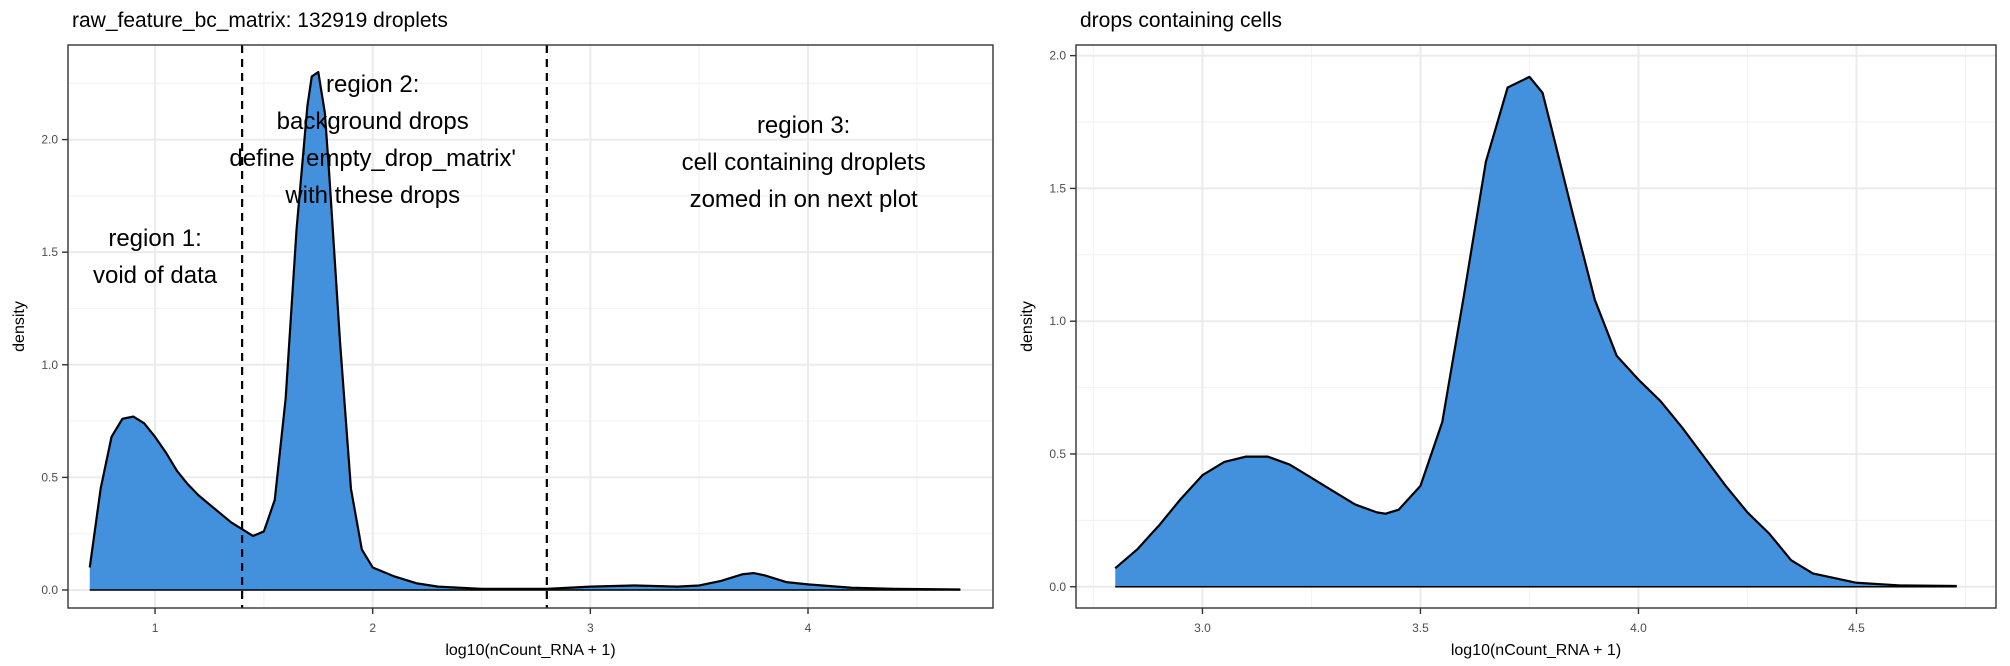 The image size is (2010, 666). I want to click on annotation-text: region 3:, so click(803, 125).